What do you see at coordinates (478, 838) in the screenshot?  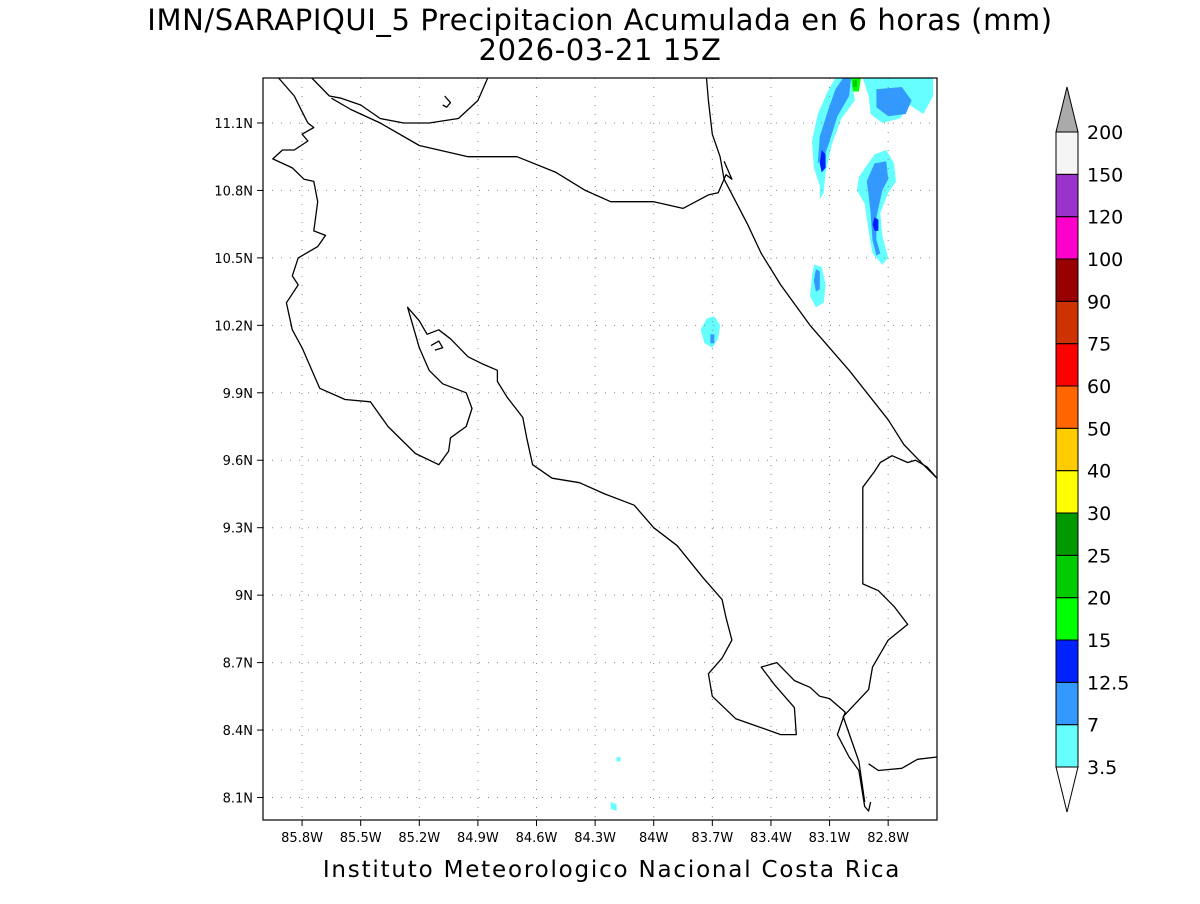 I see `lon-tick-label: 84.9W` at bounding box center [478, 838].